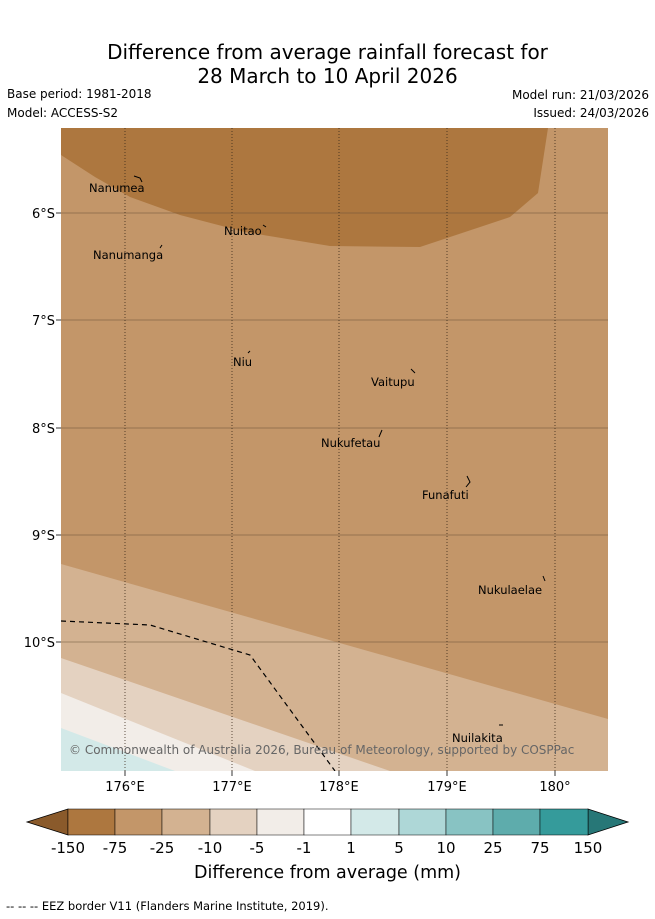  Describe the element at coordinates (243, 231) in the screenshot. I see `place-label-nuitao: Nuitao` at that location.